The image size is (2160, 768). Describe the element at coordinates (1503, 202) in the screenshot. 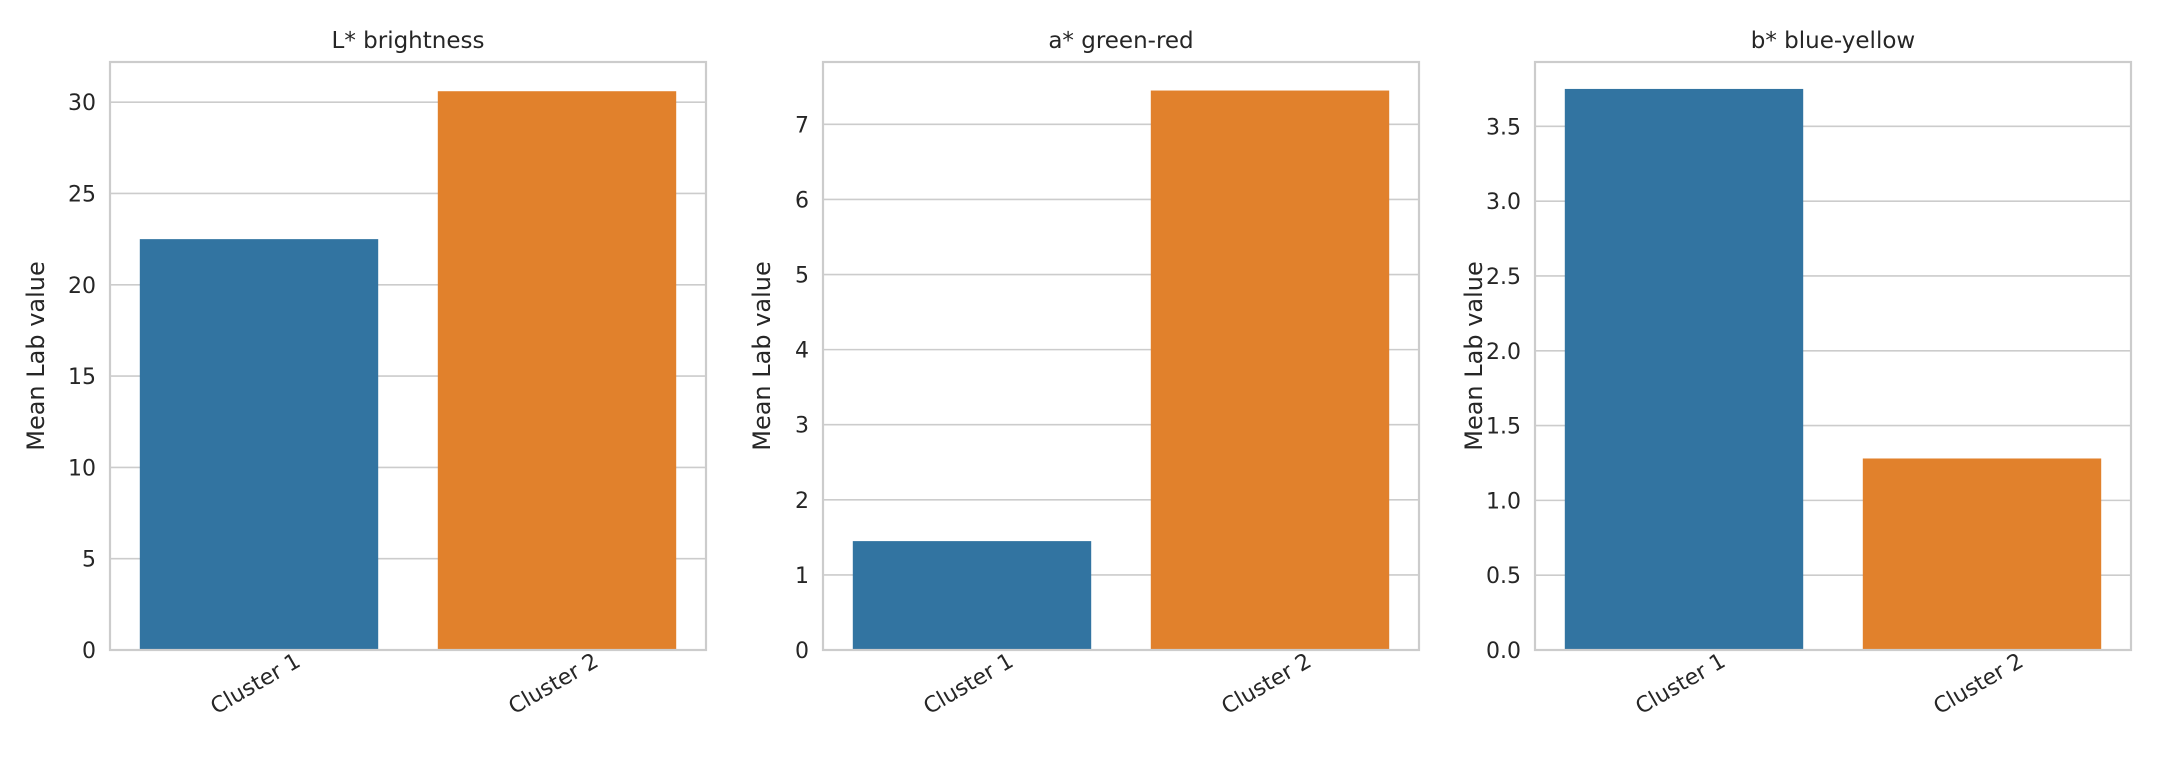

I see `y-tick-label: 3.0` at that location.